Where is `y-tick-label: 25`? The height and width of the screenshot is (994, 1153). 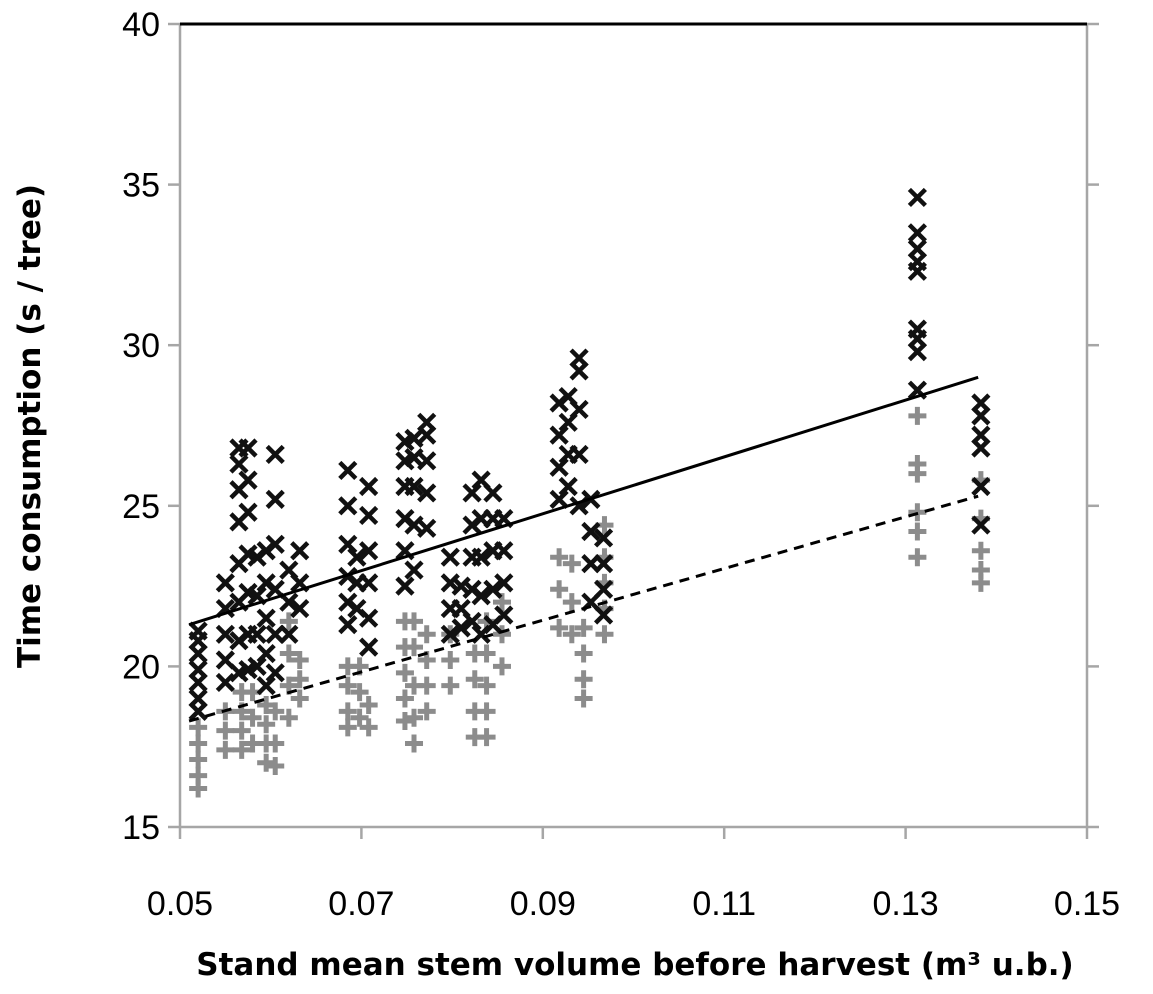
y-tick-label: 25 is located at coordinates (141, 507).